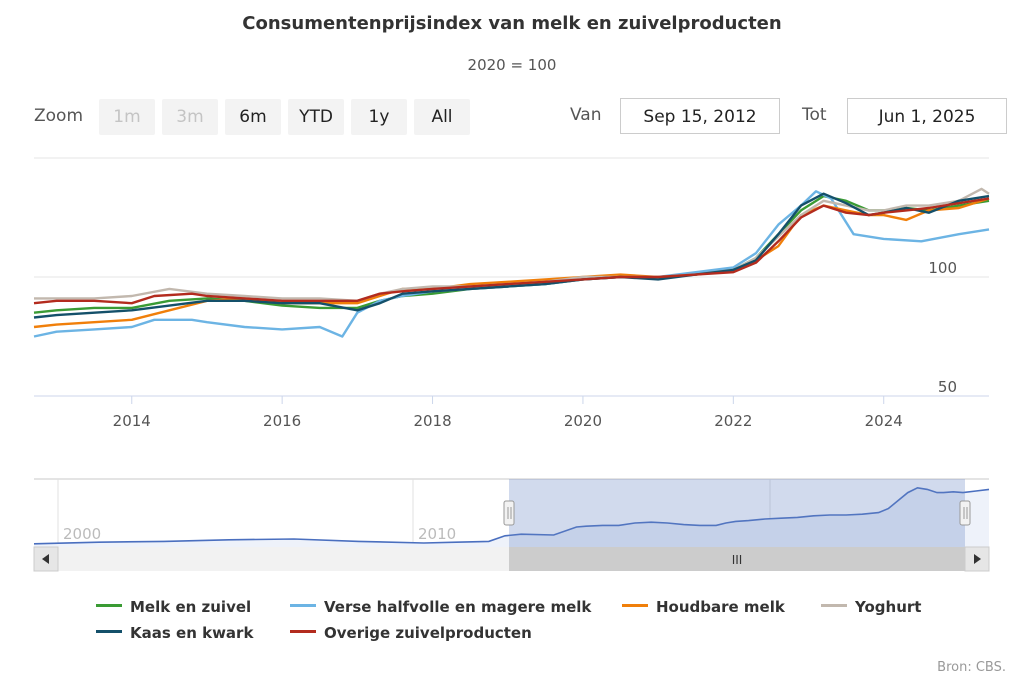 This screenshot has height=683, width=1024. I want to click on x-tick-label: 2014, so click(132, 421).